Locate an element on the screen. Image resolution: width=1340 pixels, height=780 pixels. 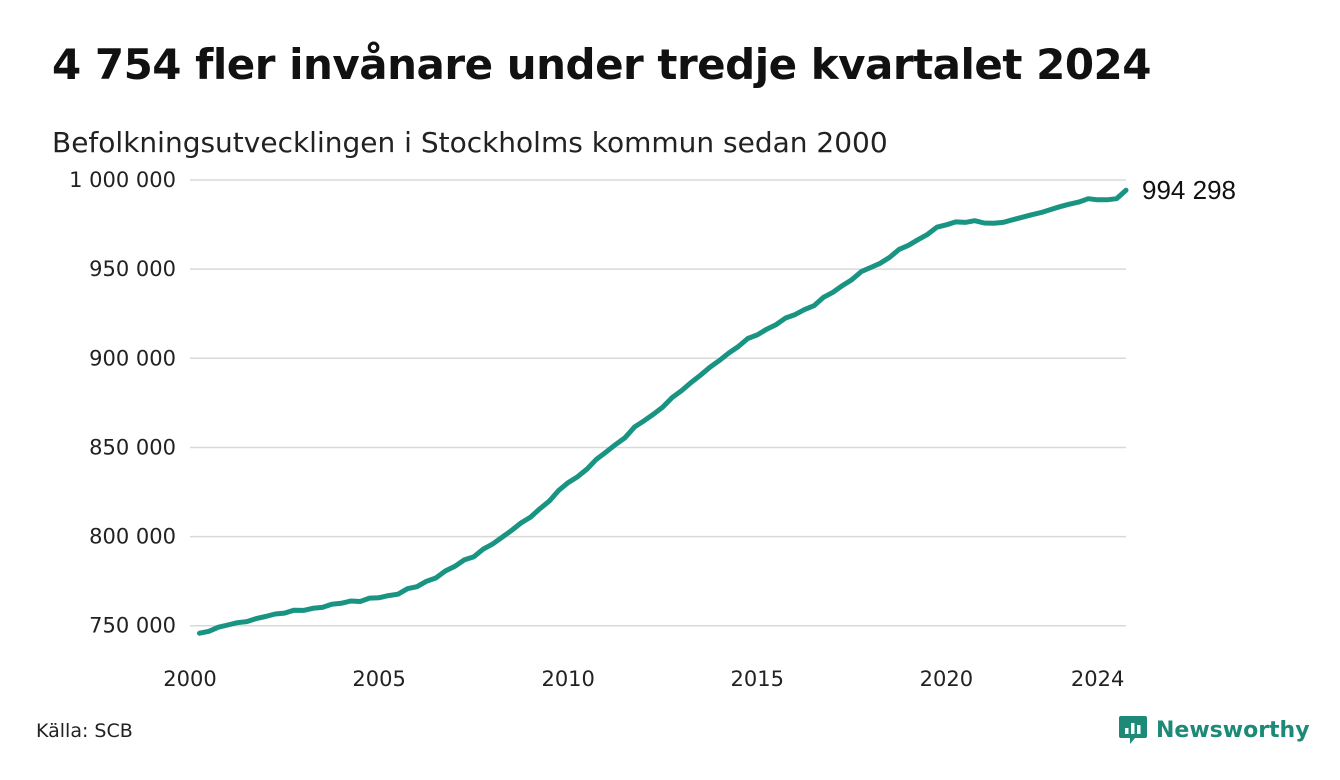
y-tick-label: 750 000 is located at coordinates (132, 626).